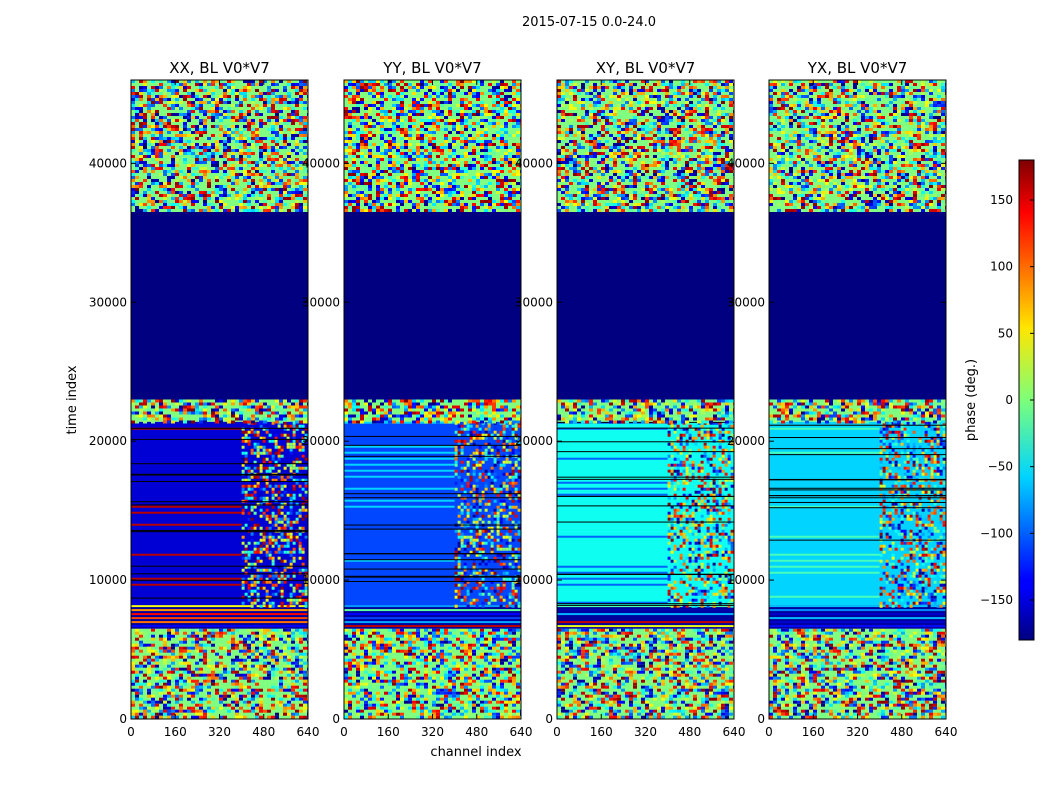 The image size is (1050, 800). I want to click on colorbar-tick-label: −100, so click(996, 533).